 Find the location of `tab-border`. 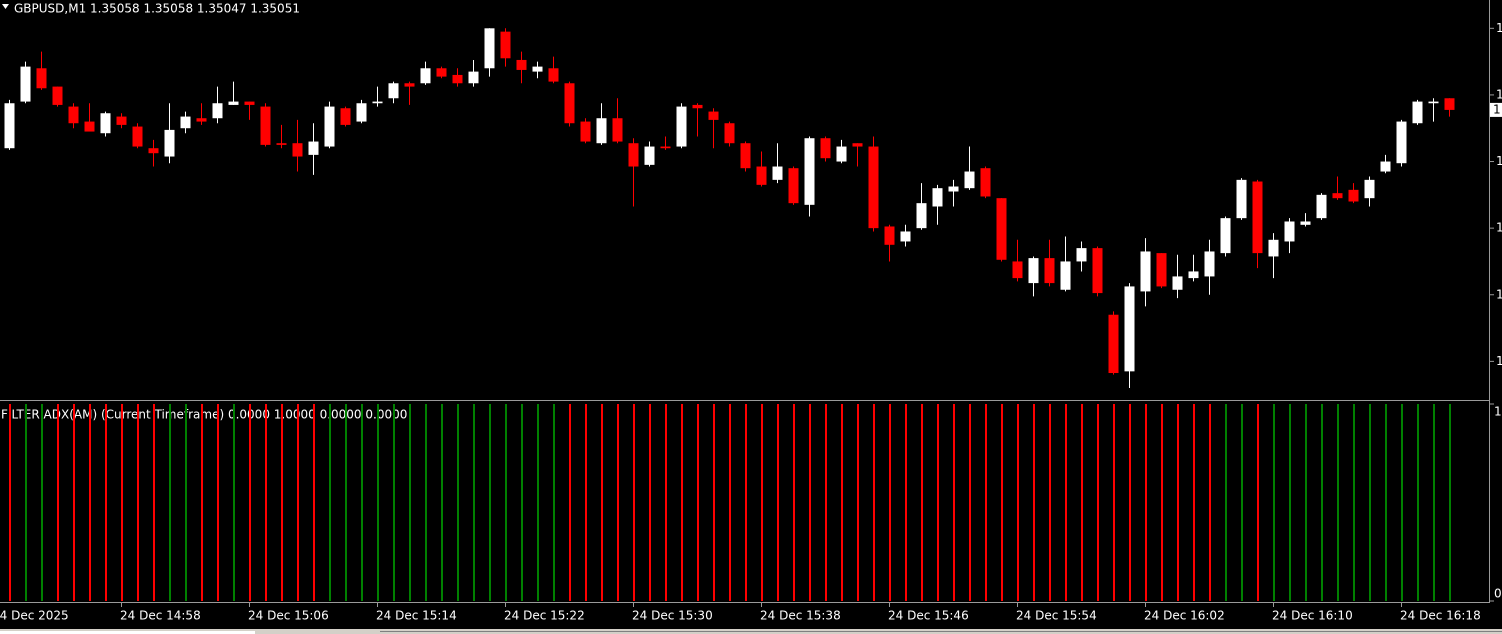

tab-border is located at coordinates (941, 631).